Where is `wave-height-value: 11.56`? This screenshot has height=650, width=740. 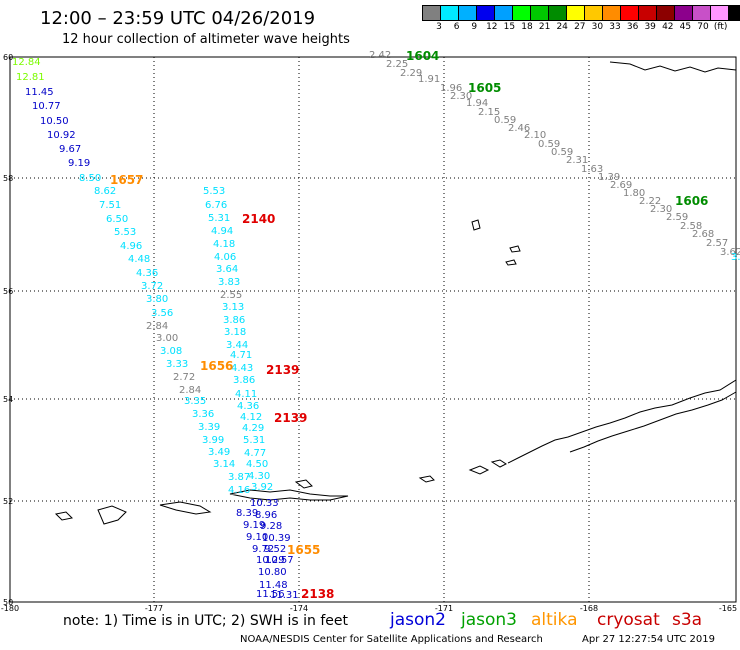
wave-height-value: 11.56 is located at coordinates (270, 594).